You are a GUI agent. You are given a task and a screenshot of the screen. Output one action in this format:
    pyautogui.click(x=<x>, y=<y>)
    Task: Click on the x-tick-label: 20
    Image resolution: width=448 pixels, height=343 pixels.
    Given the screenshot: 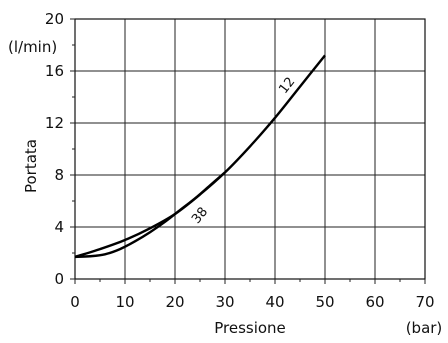 What is the action you would take?
    pyautogui.click(x=174, y=302)
    